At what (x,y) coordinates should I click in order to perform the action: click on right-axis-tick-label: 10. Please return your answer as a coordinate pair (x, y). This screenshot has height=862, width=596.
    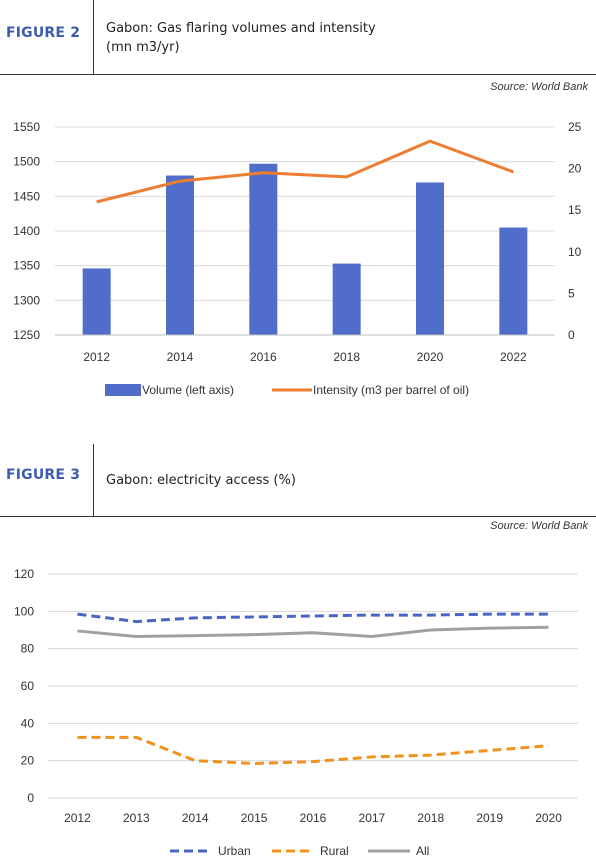
    Looking at the image, I should click on (575, 252).